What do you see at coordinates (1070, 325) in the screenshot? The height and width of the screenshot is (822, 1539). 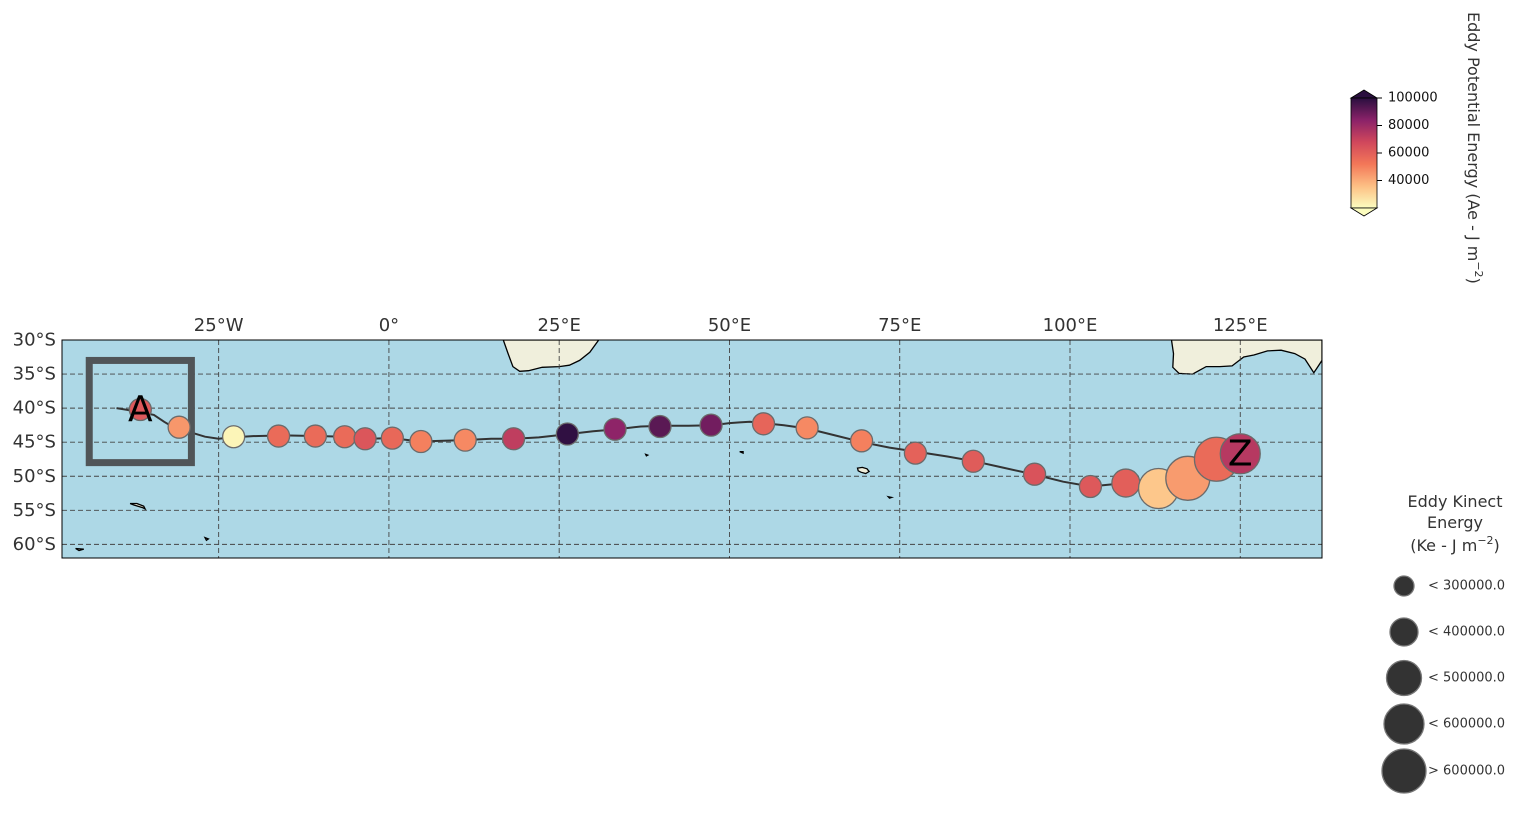 I see `longitude-tick-label: 100°E` at bounding box center [1070, 325].